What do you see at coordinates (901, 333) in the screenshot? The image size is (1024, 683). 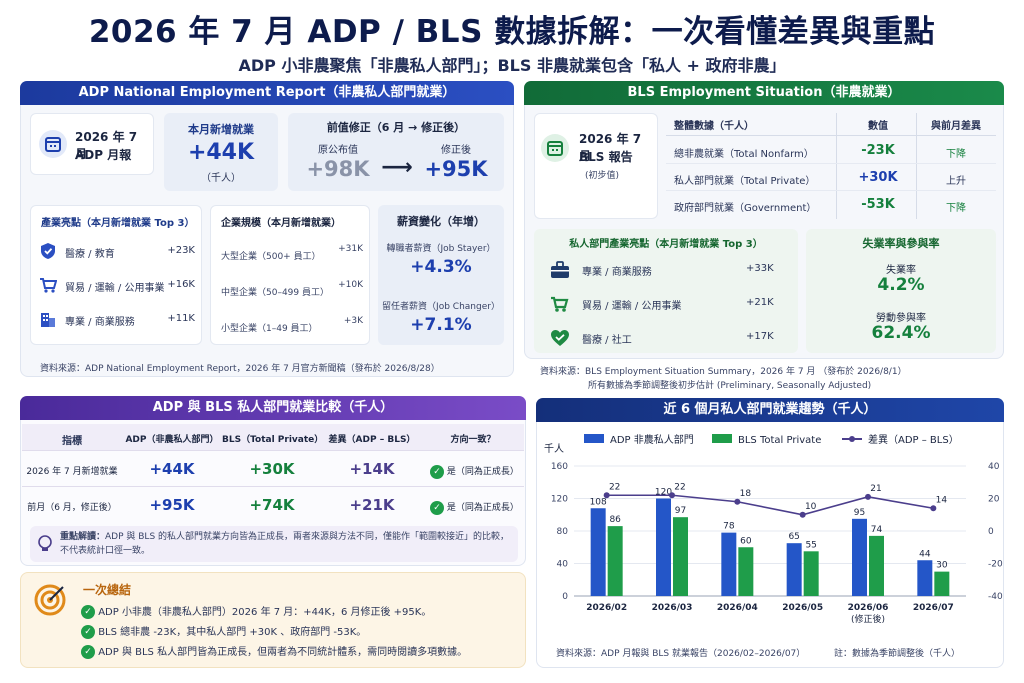 I see `part-value: 62.4%` at bounding box center [901, 333].